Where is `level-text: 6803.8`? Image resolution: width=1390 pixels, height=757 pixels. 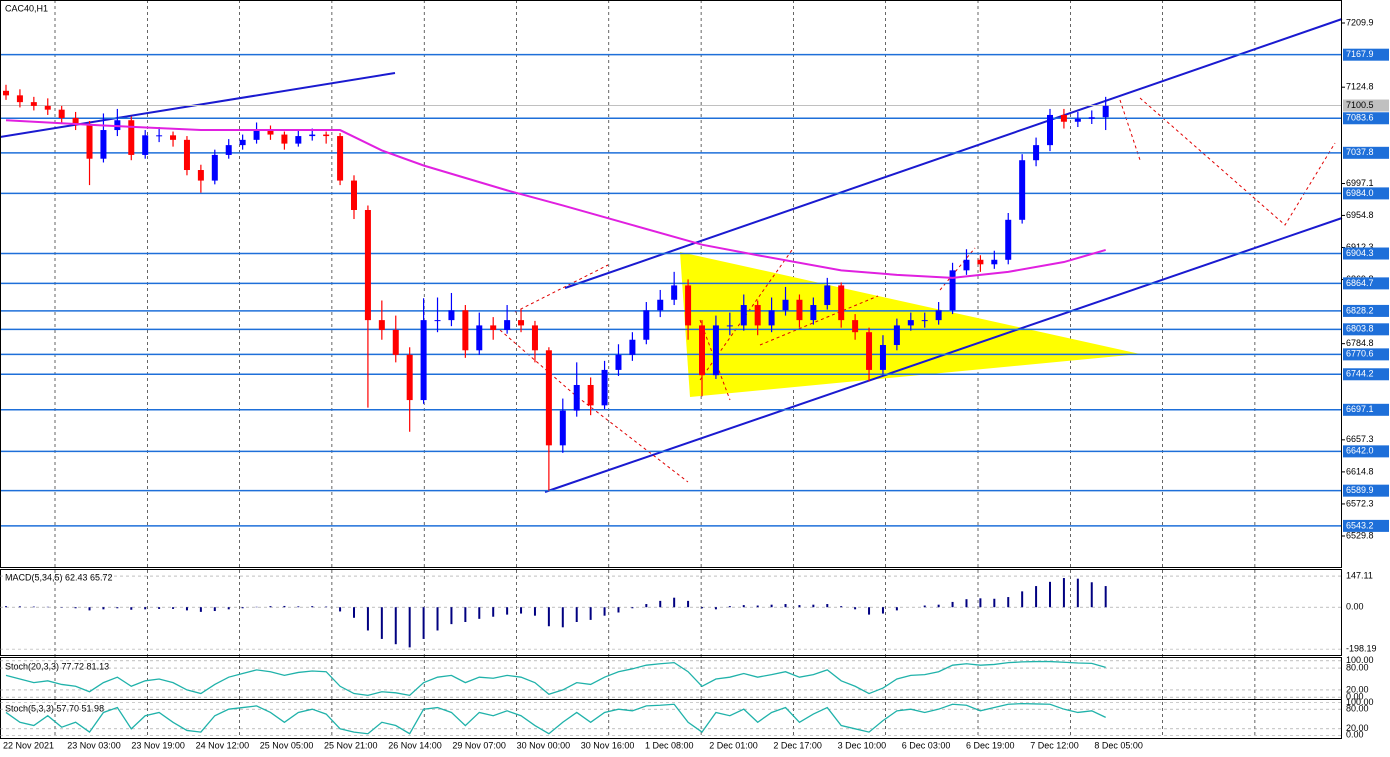 level-text: 6803.8 is located at coordinates (1360, 329).